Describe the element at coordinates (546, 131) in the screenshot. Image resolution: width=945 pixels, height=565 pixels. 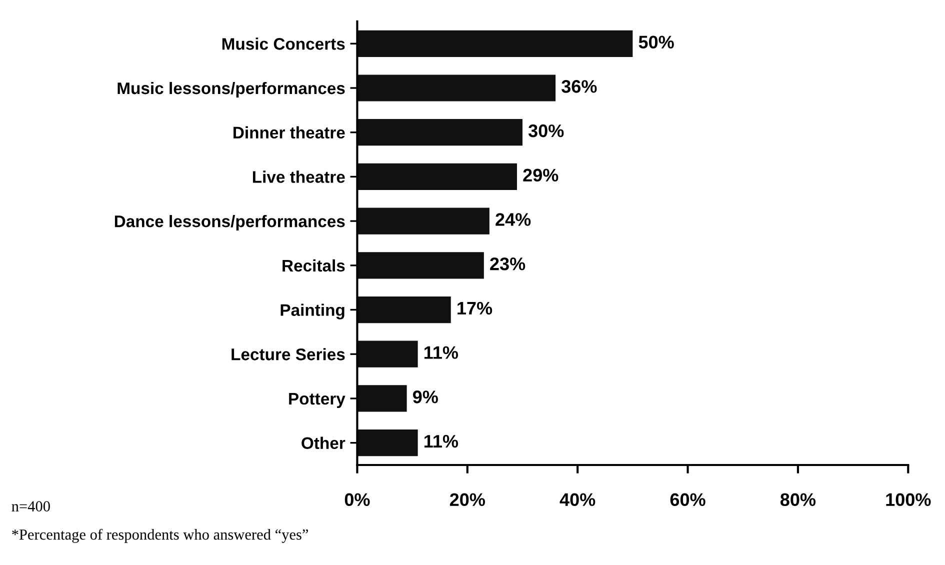
I see `data-label: 30%` at that location.